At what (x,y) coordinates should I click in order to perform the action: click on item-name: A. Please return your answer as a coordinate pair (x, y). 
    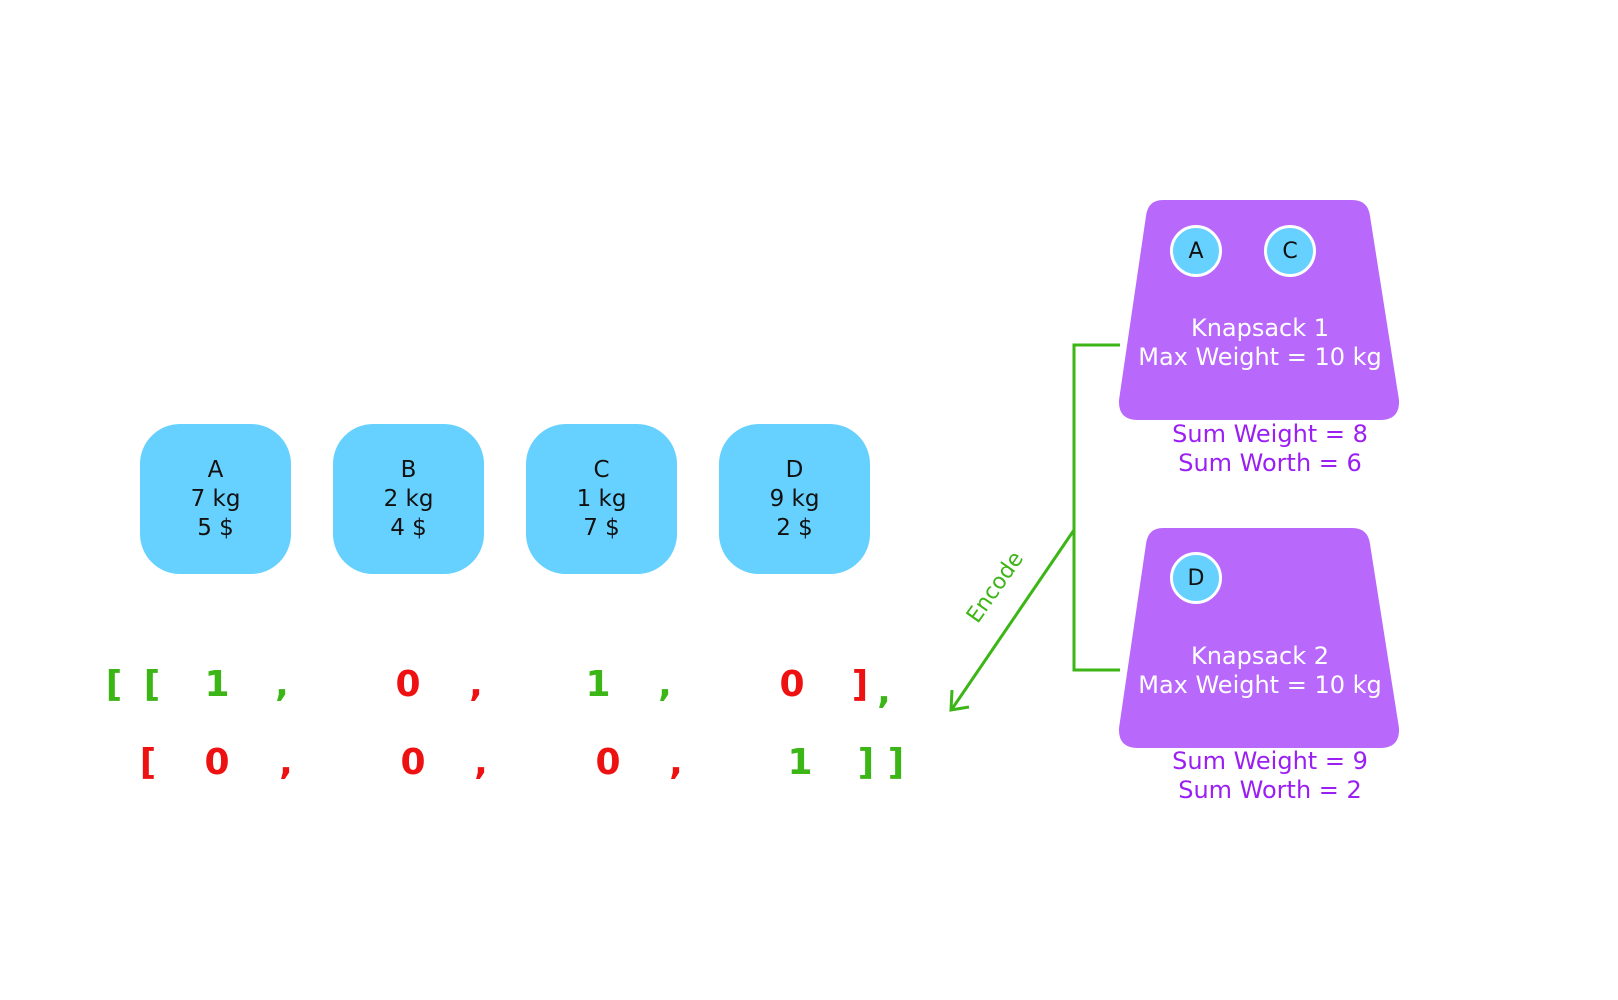
    Looking at the image, I should click on (215, 469).